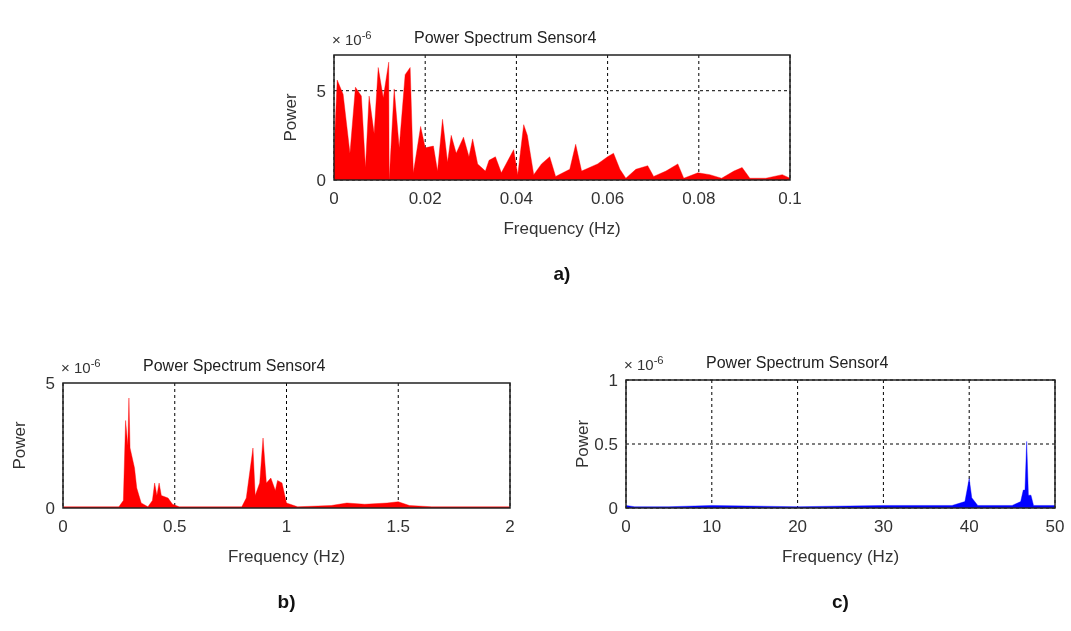 The width and height of the screenshot is (1071, 631). What do you see at coordinates (425, 198) in the screenshot?
I see `x-tick-label: 0.02` at bounding box center [425, 198].